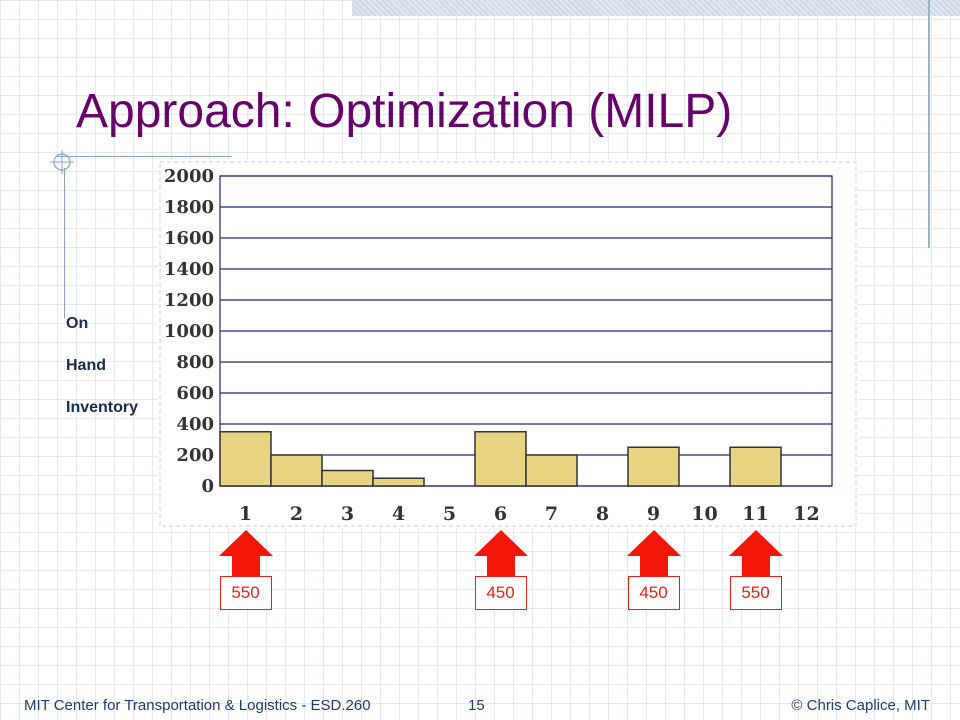 Image resolution: width=960 pixels, height=720 pixels. Describe the element at coordinates (551, 514) in the screenshot. I see `x-tick-label: 7` at that location.